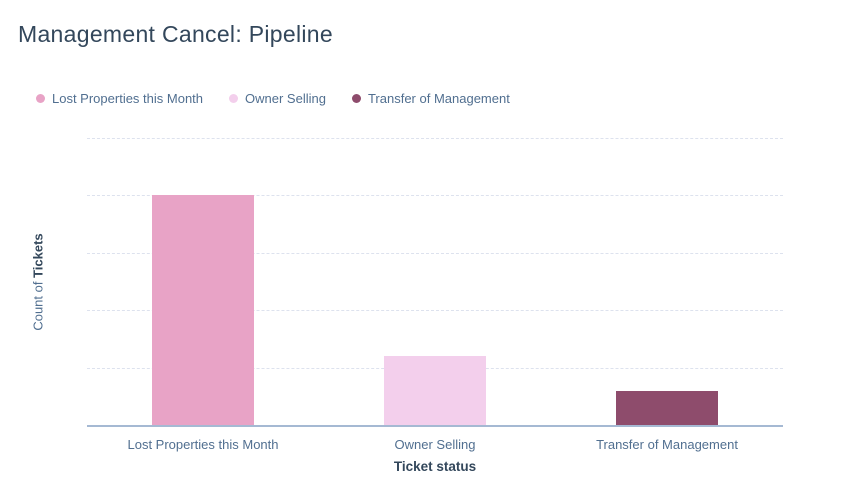 The height and width of the screenshot is (504, 854). What do you see at coordinates (175, 34) in the screenshot?
I see `report-title: Management Cancel: Pipeline` at bounding box center [175, 34].